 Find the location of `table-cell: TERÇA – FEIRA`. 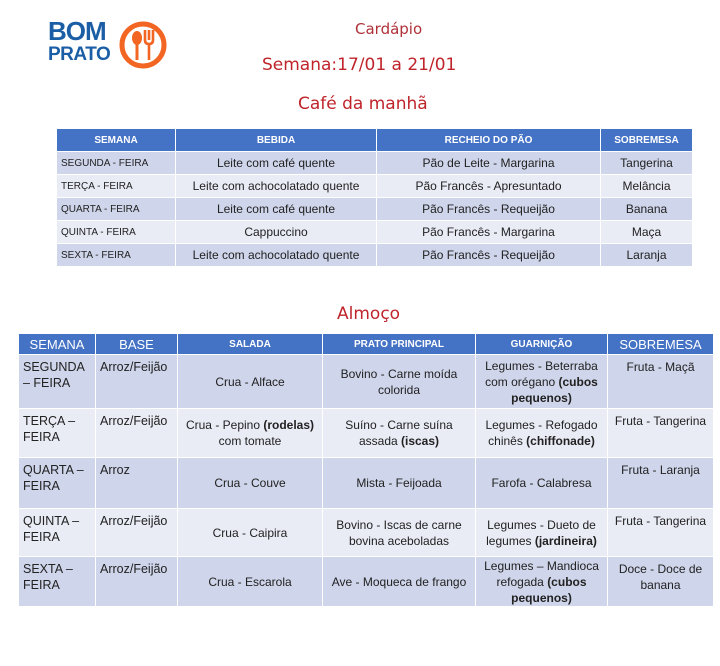

table-cell: TERÇA – FEIRA is located at coordinates (57, 433).